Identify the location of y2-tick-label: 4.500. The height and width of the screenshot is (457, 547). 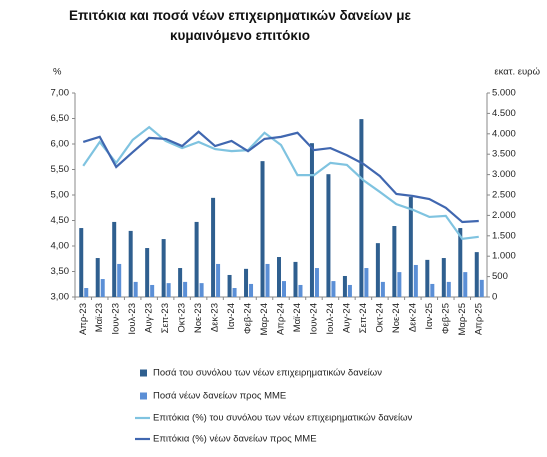
(504, 113).